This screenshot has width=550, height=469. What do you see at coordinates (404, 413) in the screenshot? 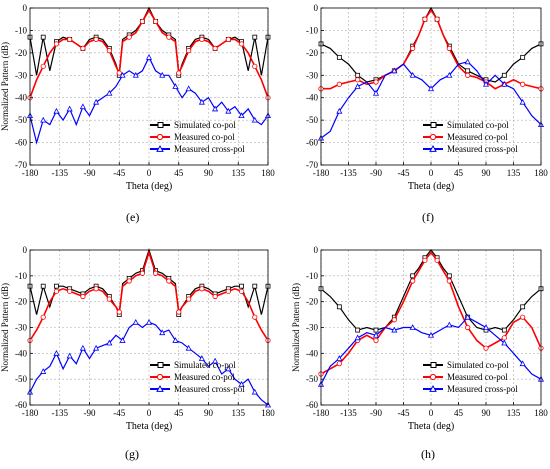
I see `x-tick-label: -45` at bounding box center [404, 413].